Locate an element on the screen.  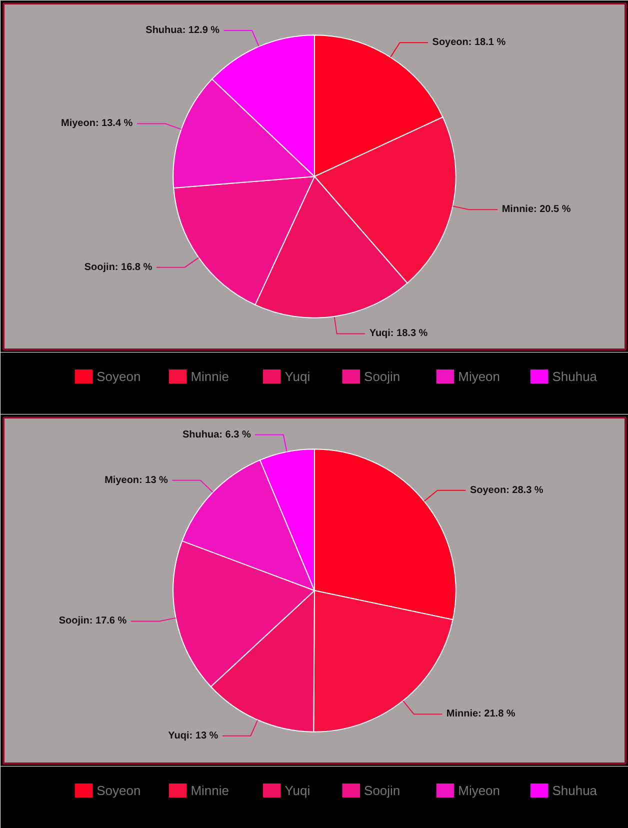
data-label: Shuhua: 12.9 % is located at coordinates (183, 30).